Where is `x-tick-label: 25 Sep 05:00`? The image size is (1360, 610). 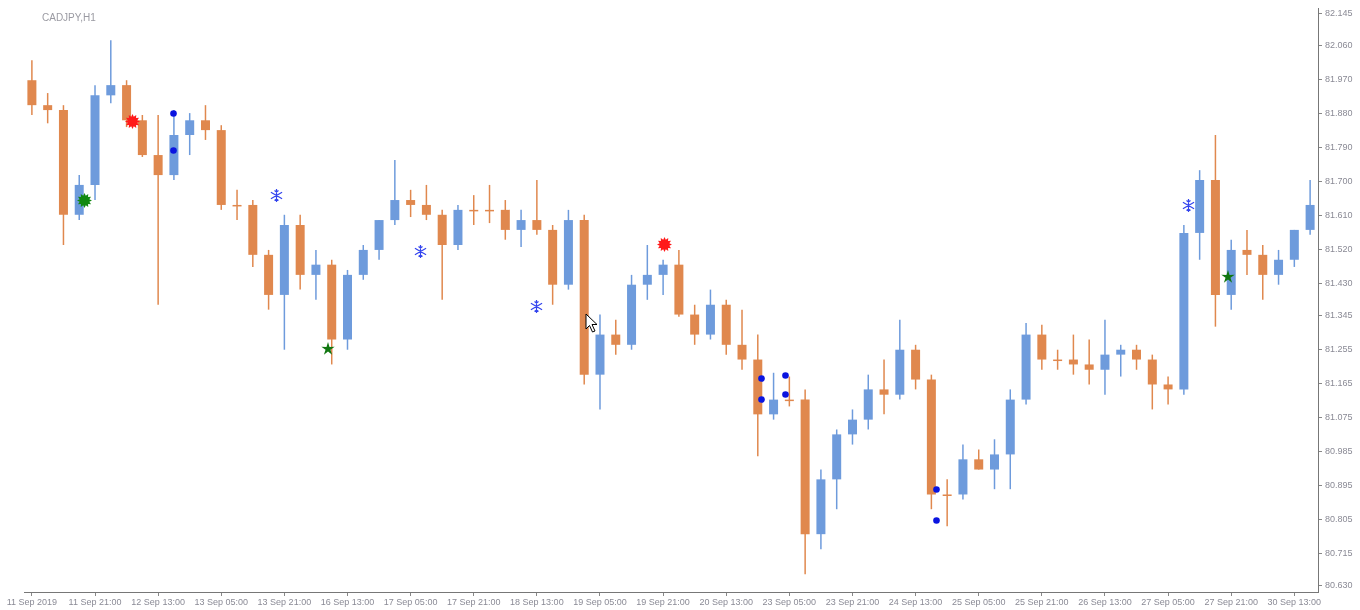 x-tick-label: 25 Sep 05:00 is located at coordinates (978, 601).